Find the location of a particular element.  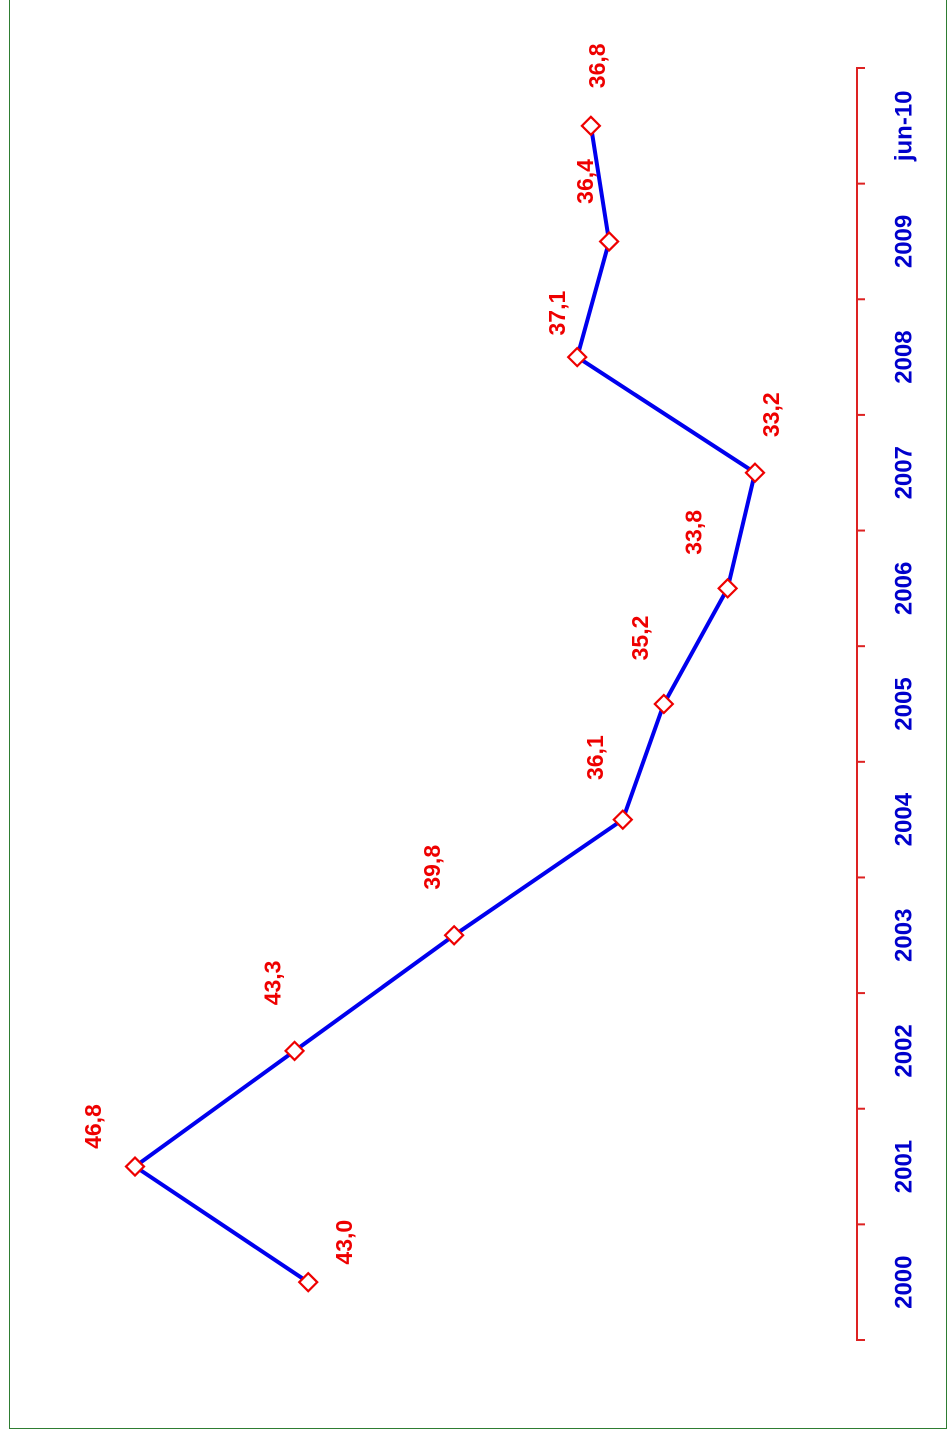

data-label-2005: 35,2 is located at coordinates (640, 638).